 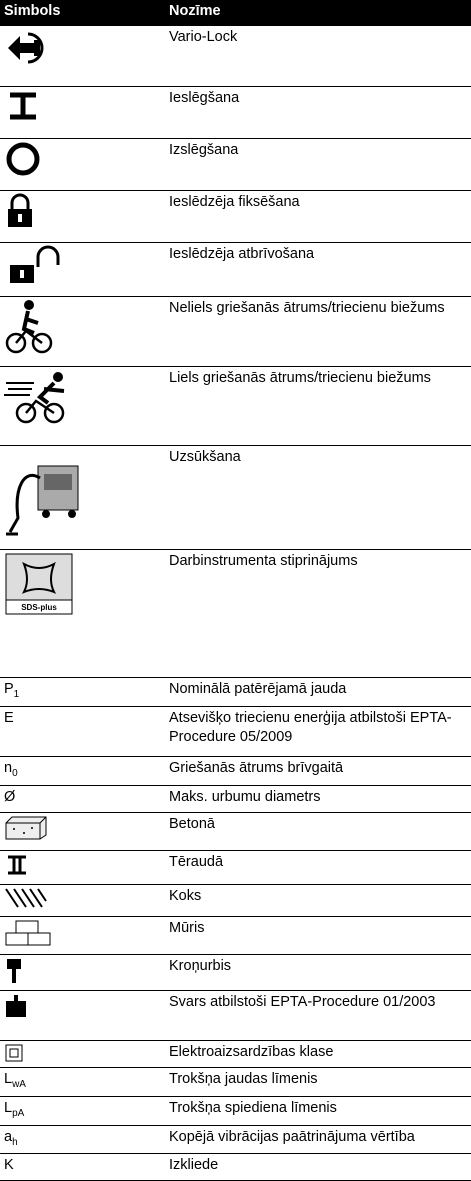 I want to click on symbol-text: n, so click(x=8, y=767).